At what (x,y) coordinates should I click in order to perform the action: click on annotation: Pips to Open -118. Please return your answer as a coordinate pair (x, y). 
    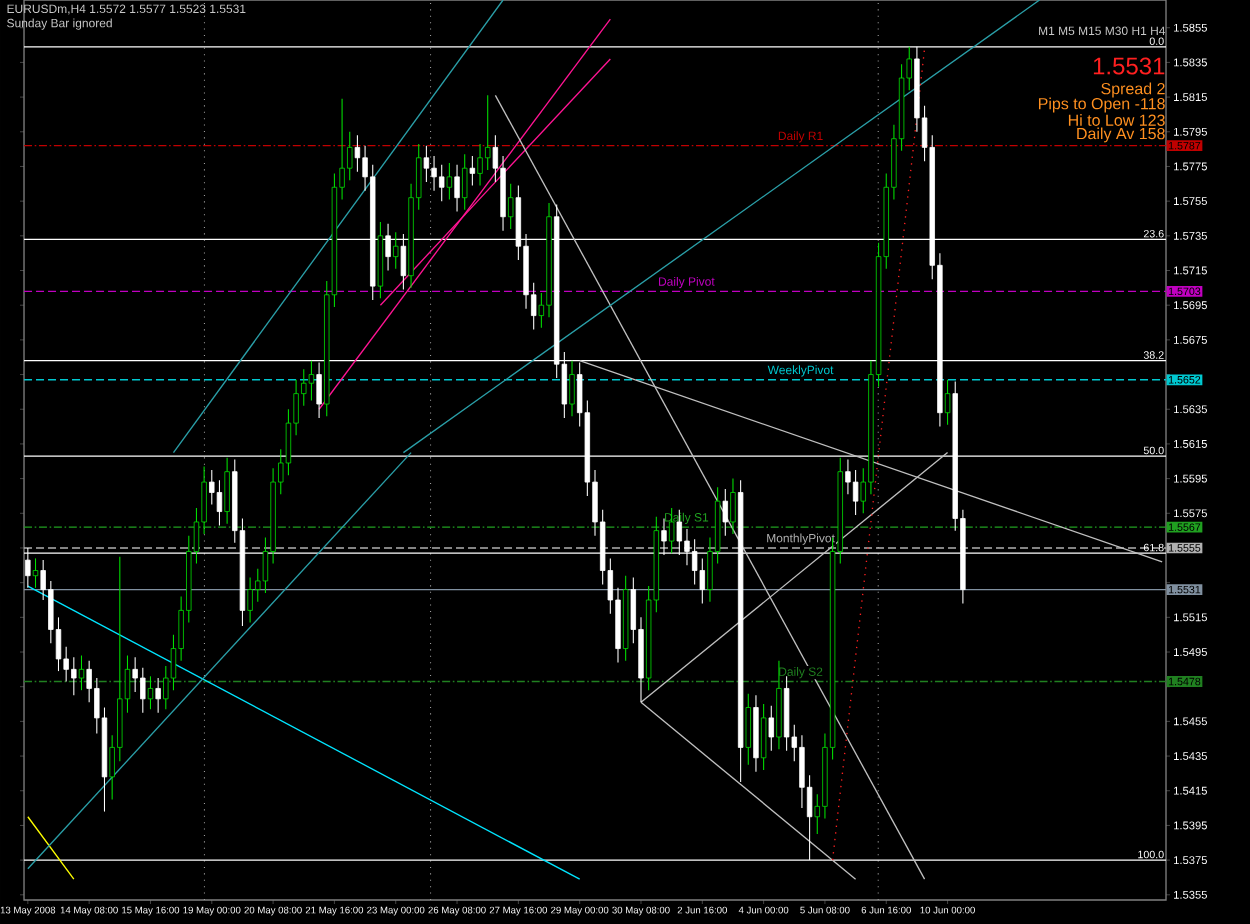
    Looking at the image, I should click on (1101, 105).